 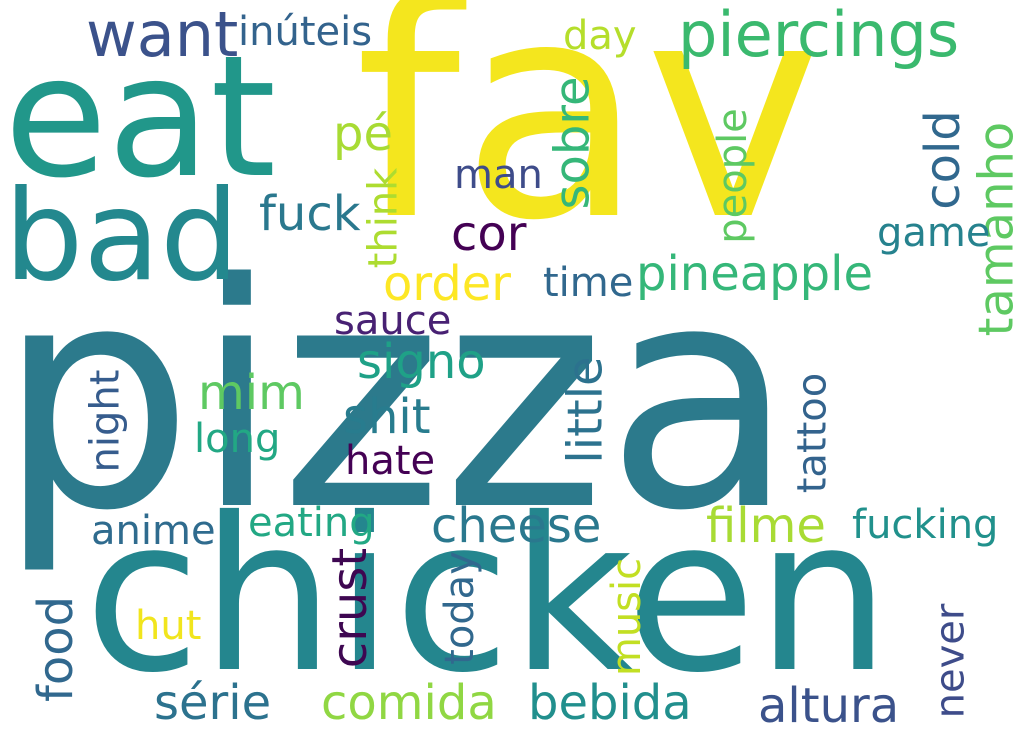 I want to click on word-game: game, so click(x=934, y=233).